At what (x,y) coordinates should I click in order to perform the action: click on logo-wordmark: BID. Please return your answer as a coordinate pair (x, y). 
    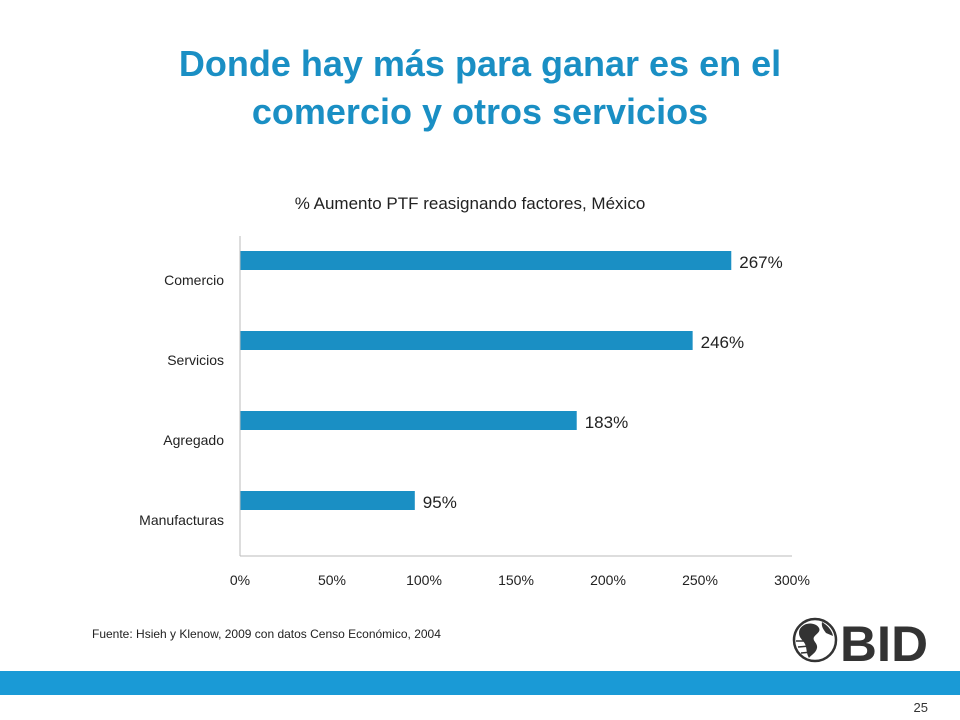
    Looking at the image, I should click on (884, 641).